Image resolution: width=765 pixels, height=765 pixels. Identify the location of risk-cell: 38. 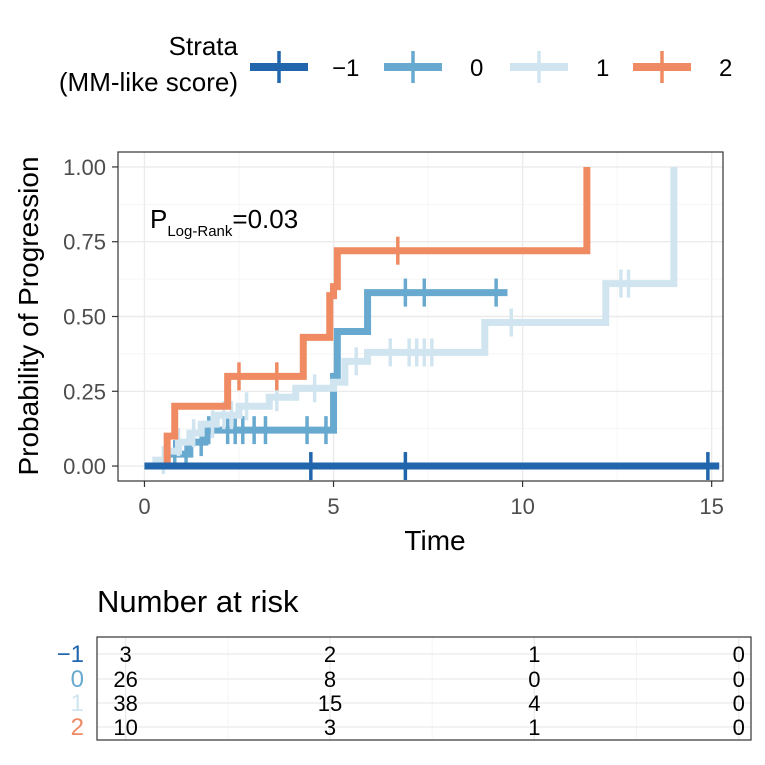
(125, 703).